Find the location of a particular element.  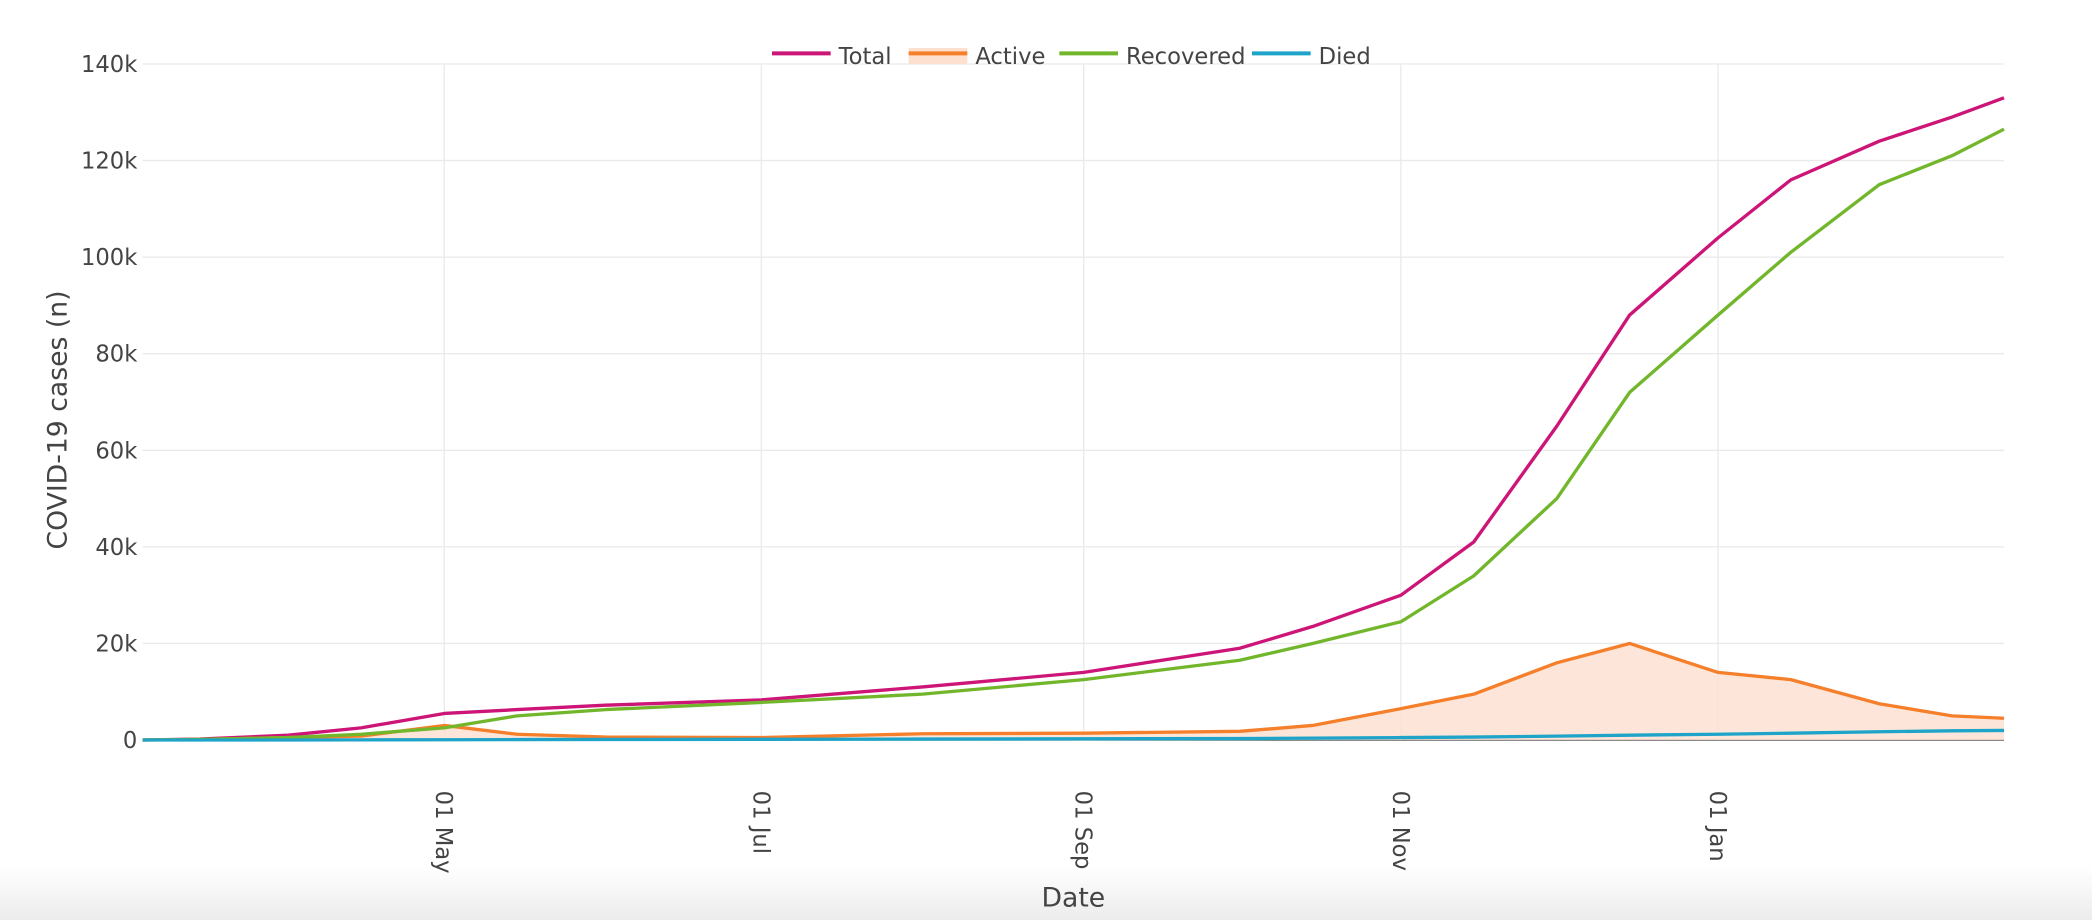

bottom-shade is located at coordinates (1046, 893).